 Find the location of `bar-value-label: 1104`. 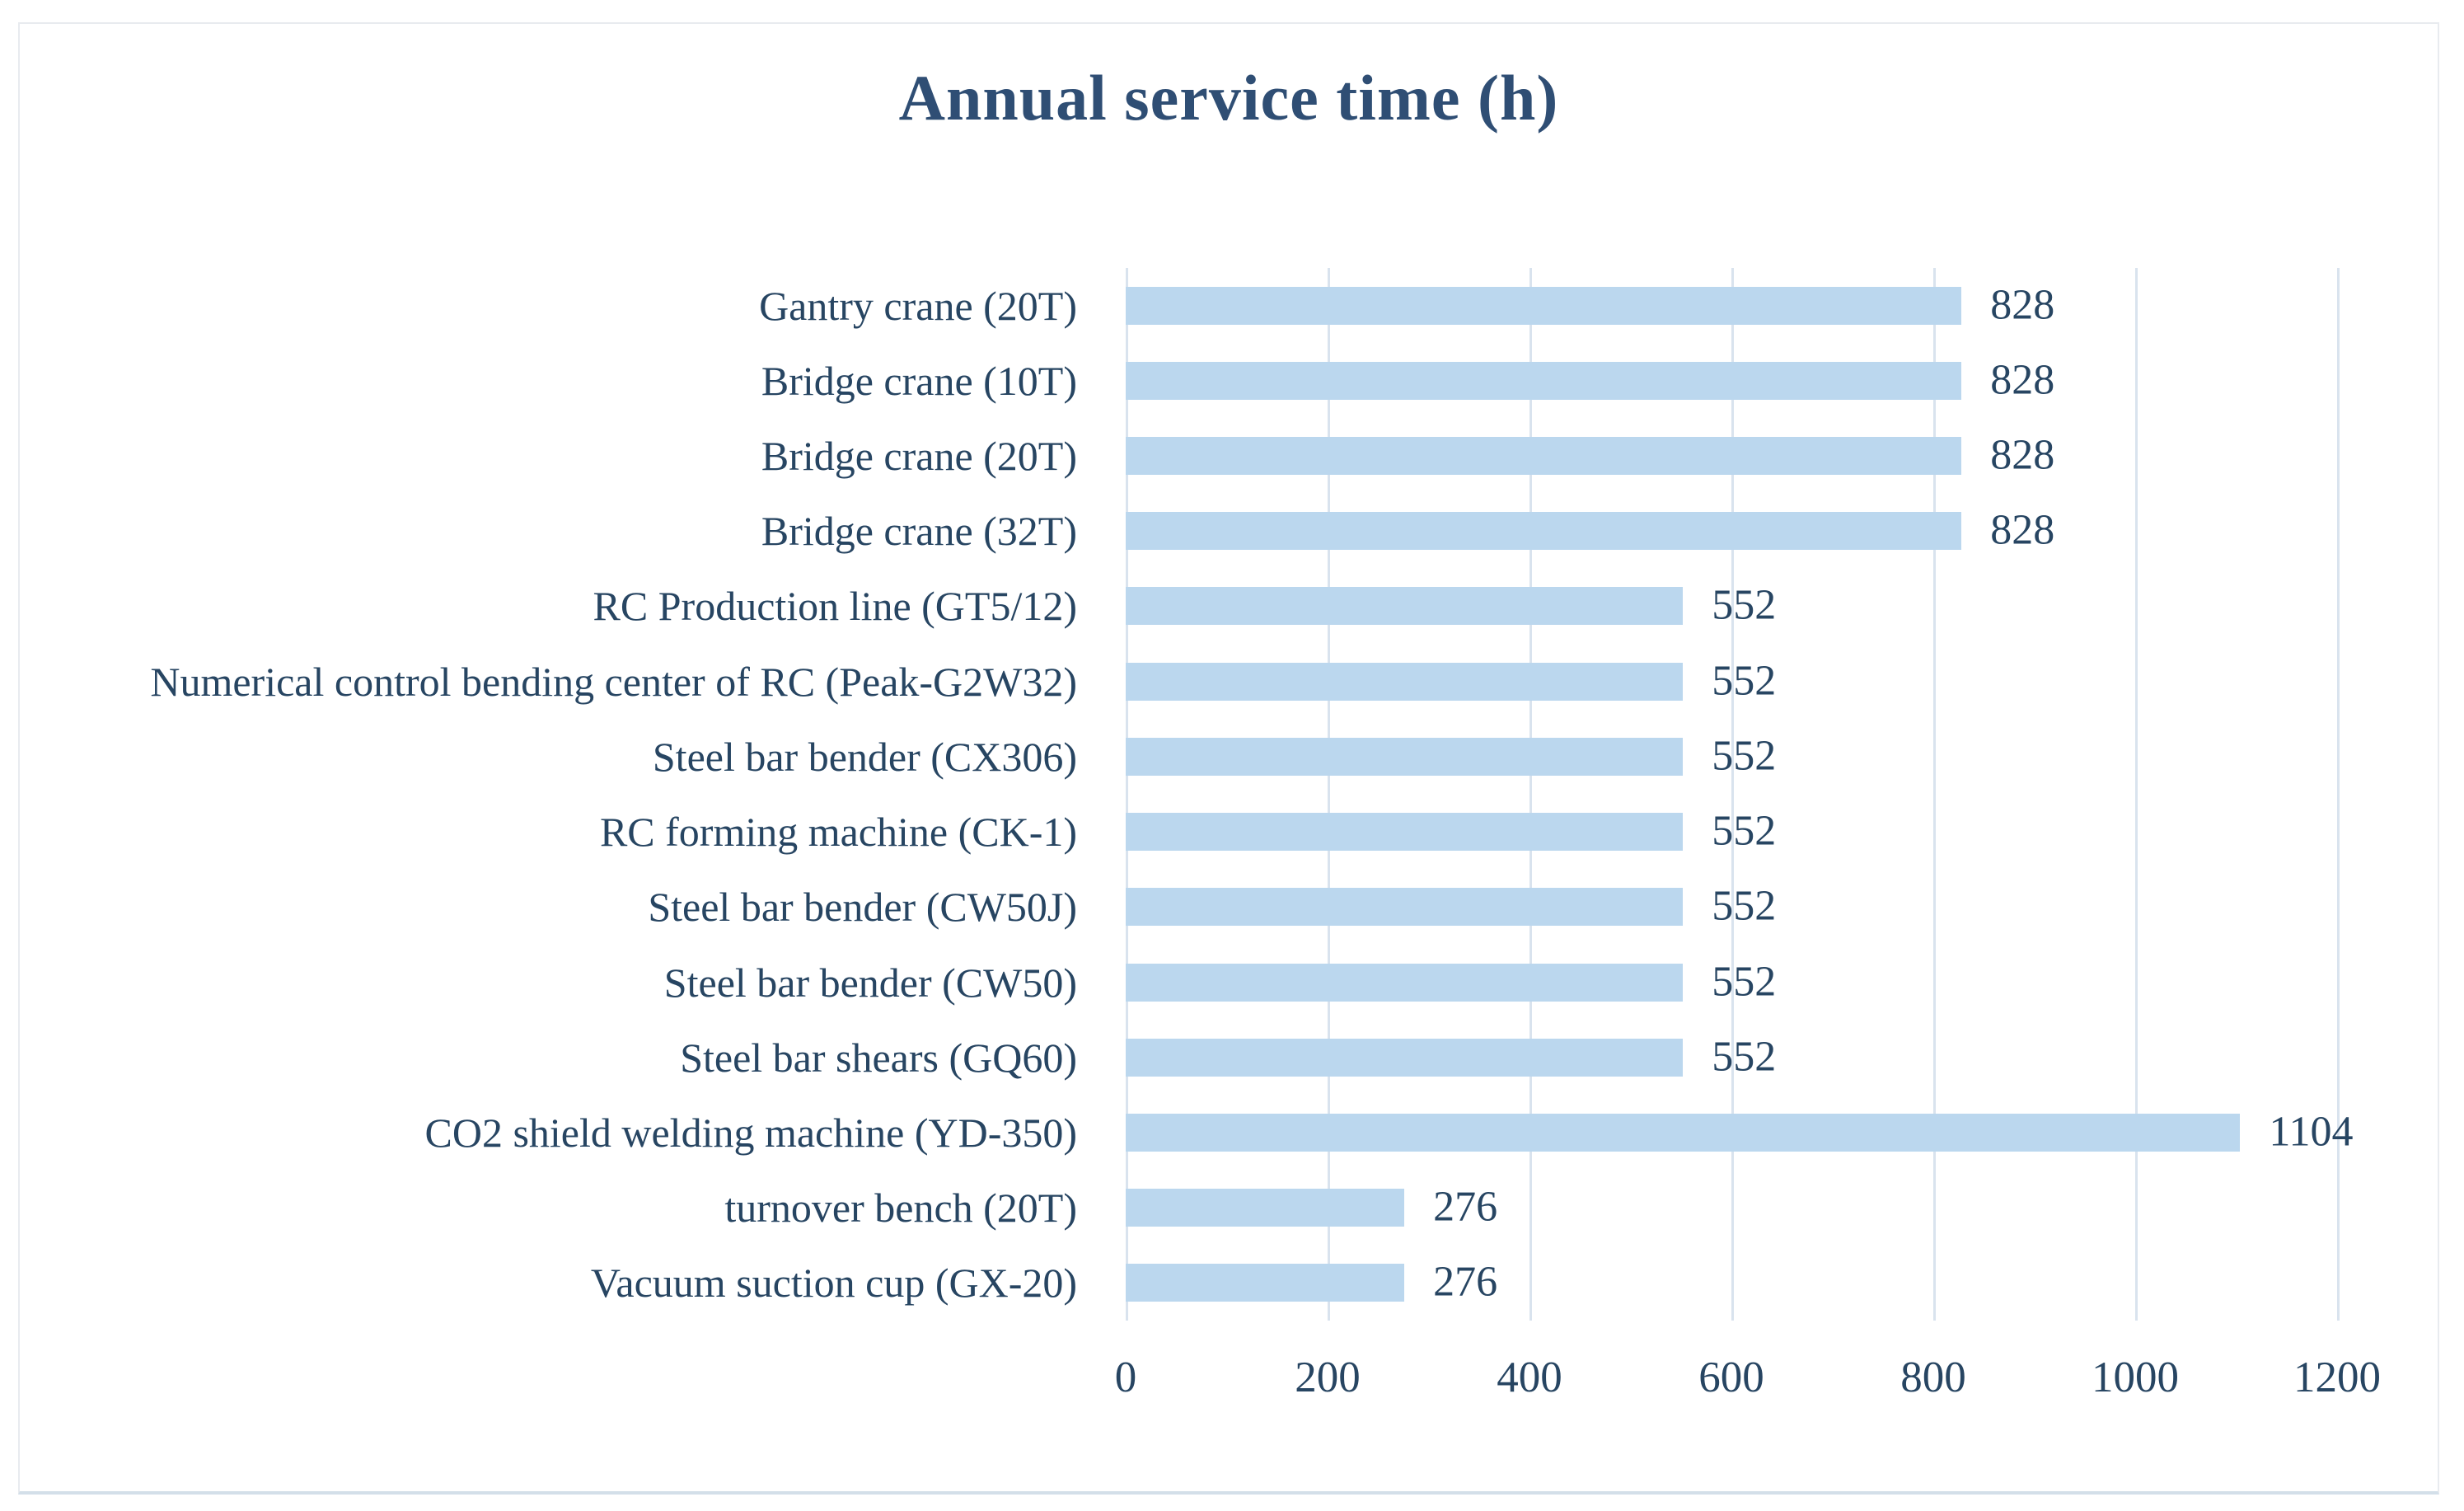

bar-value-label: 1104 is located at coordinates (2311, 1132).